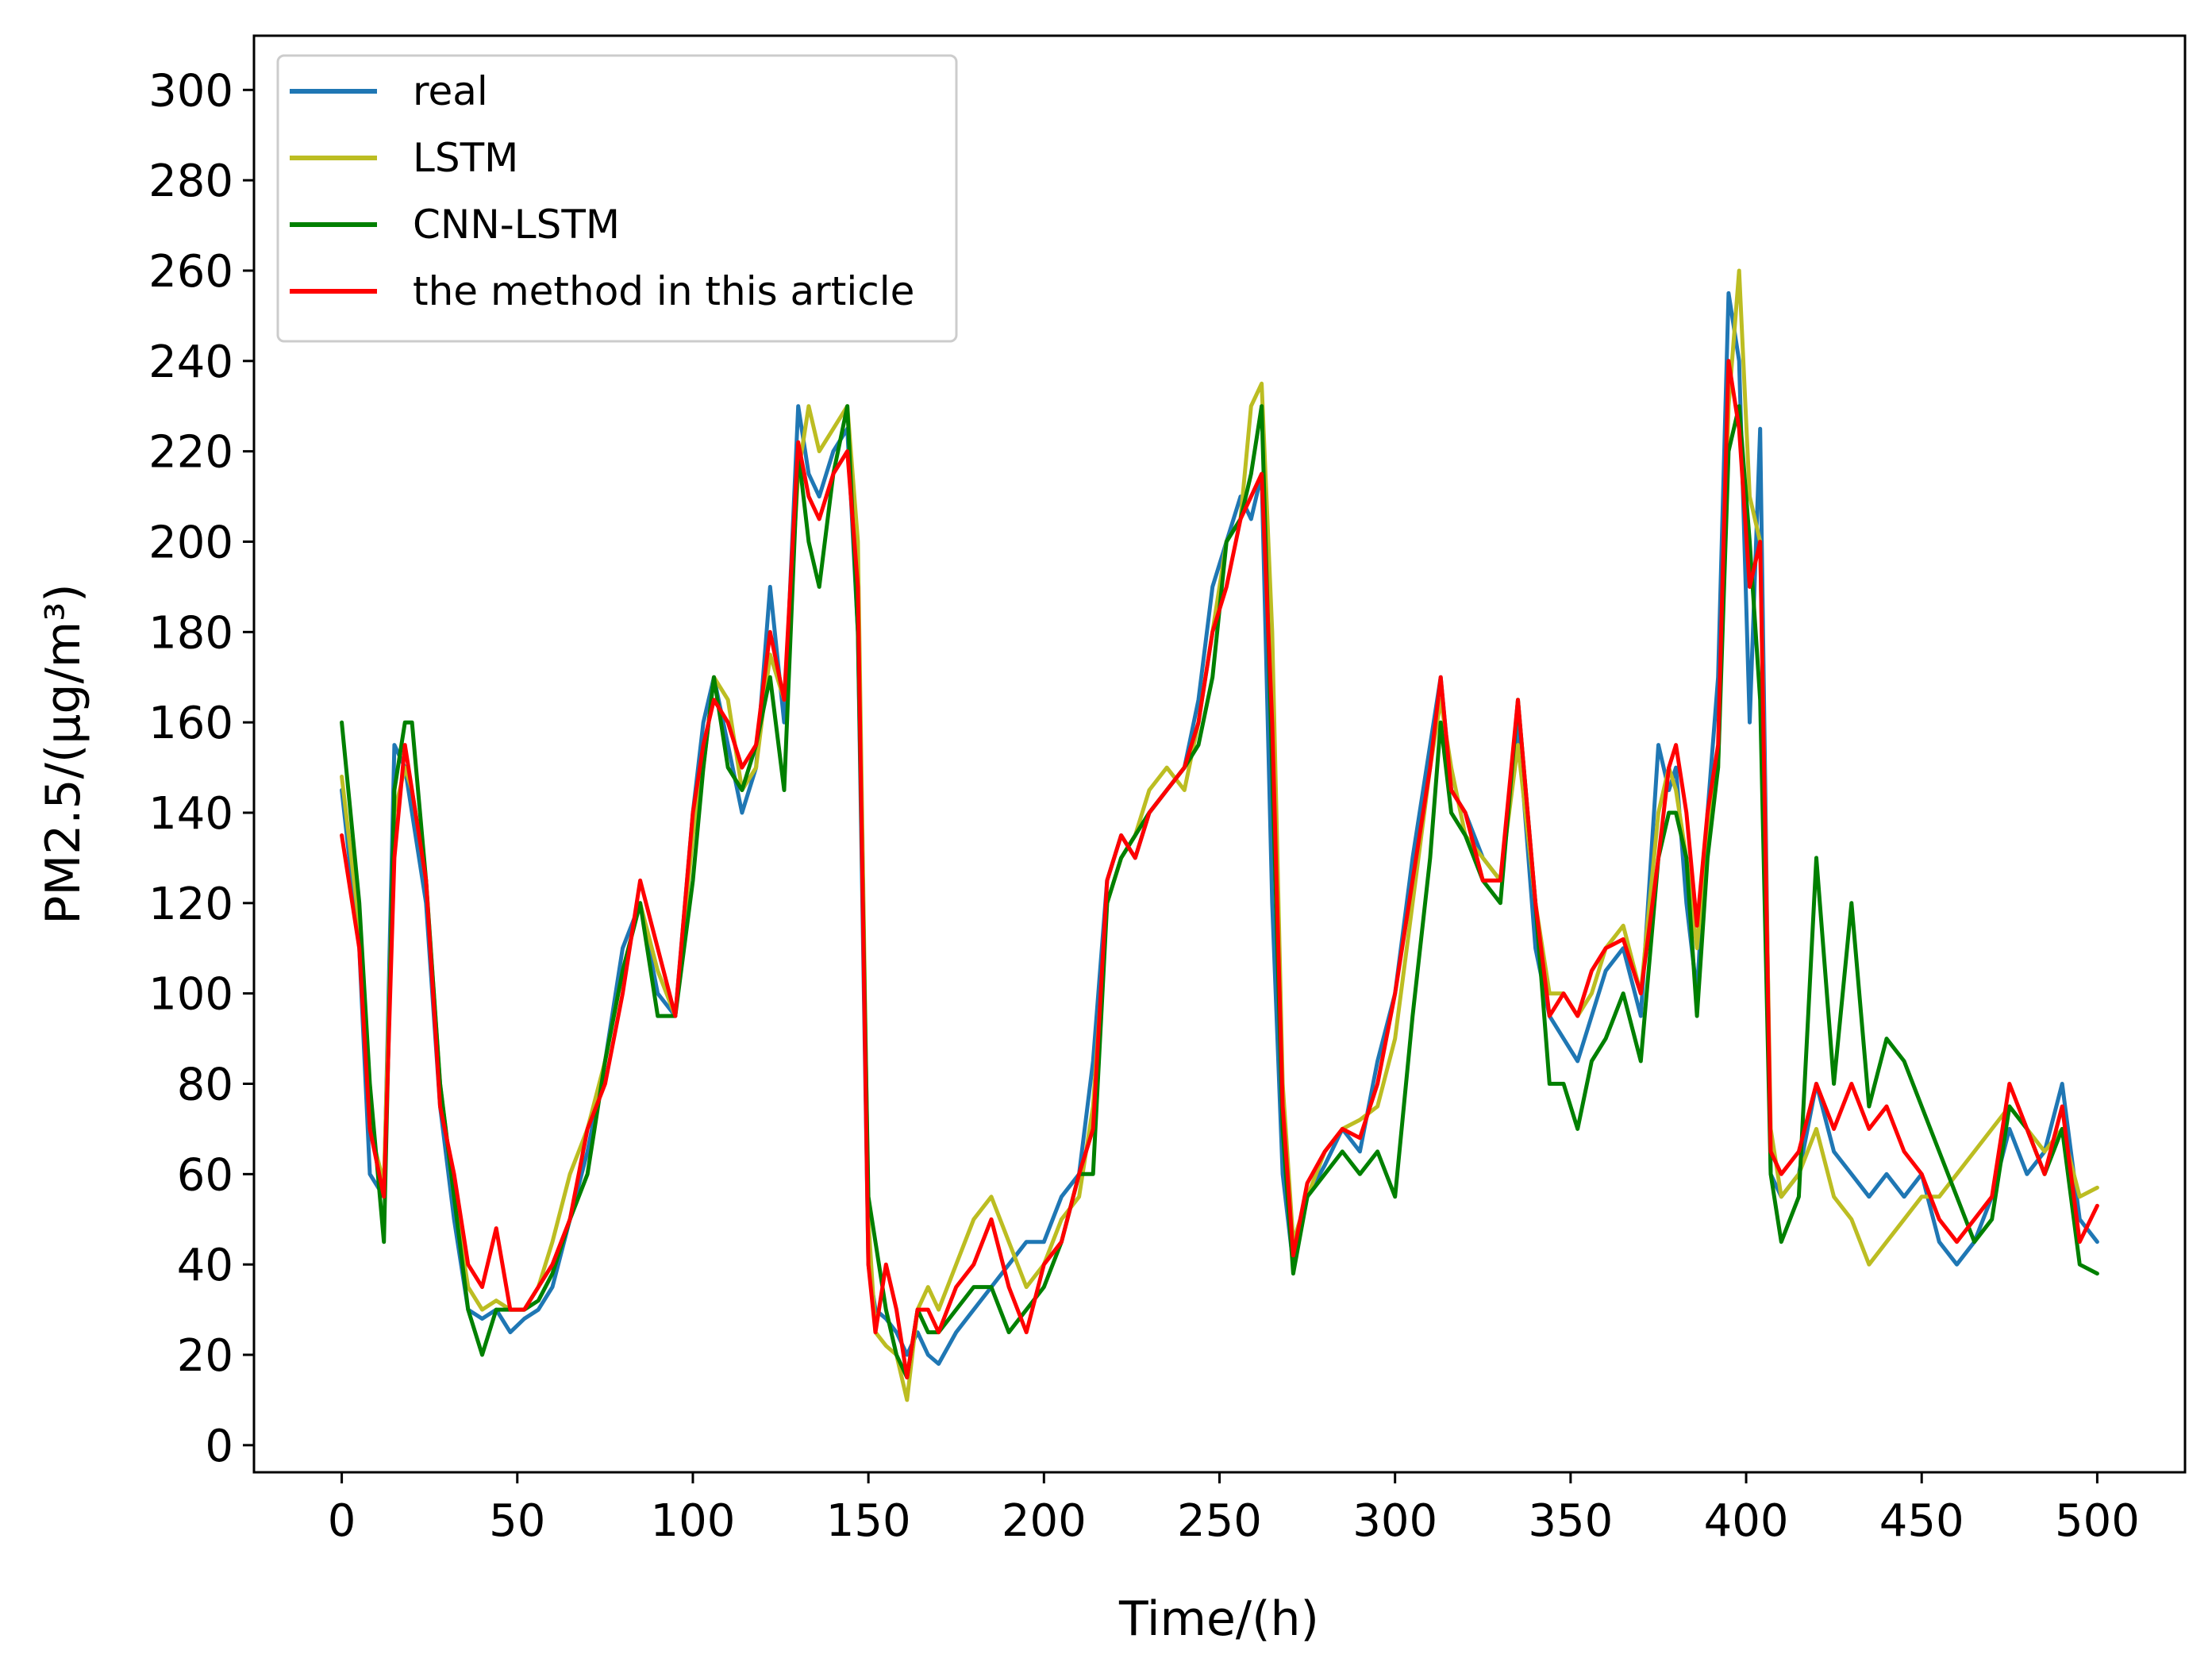 This screenshot has height=1658, width=2212. Describe the element at coordinates (465, 158) in the screenshot. I see `legend-label-1: LSTM` at that location.